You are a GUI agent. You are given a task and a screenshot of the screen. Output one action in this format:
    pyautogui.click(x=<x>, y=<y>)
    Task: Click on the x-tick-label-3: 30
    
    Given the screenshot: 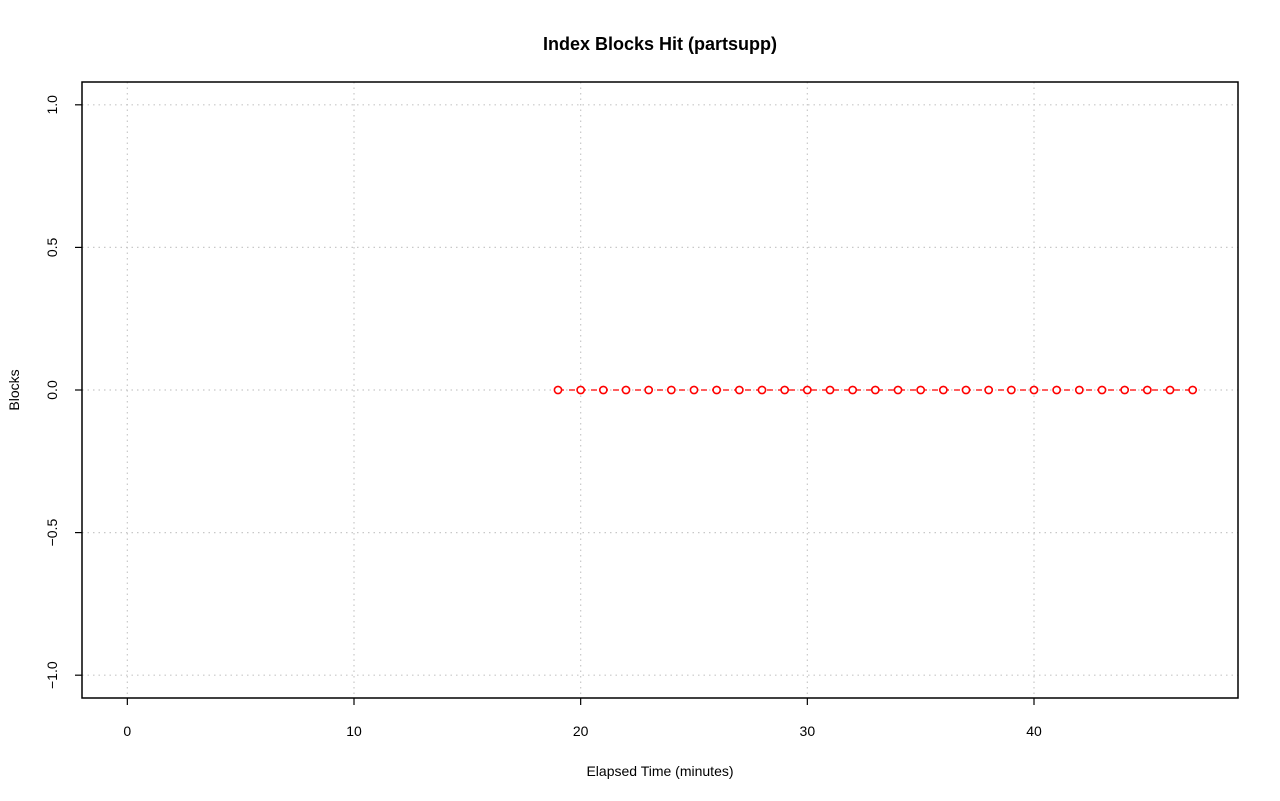 What is the action you would take?
    pyautogui.click(x=808, y=731)
    